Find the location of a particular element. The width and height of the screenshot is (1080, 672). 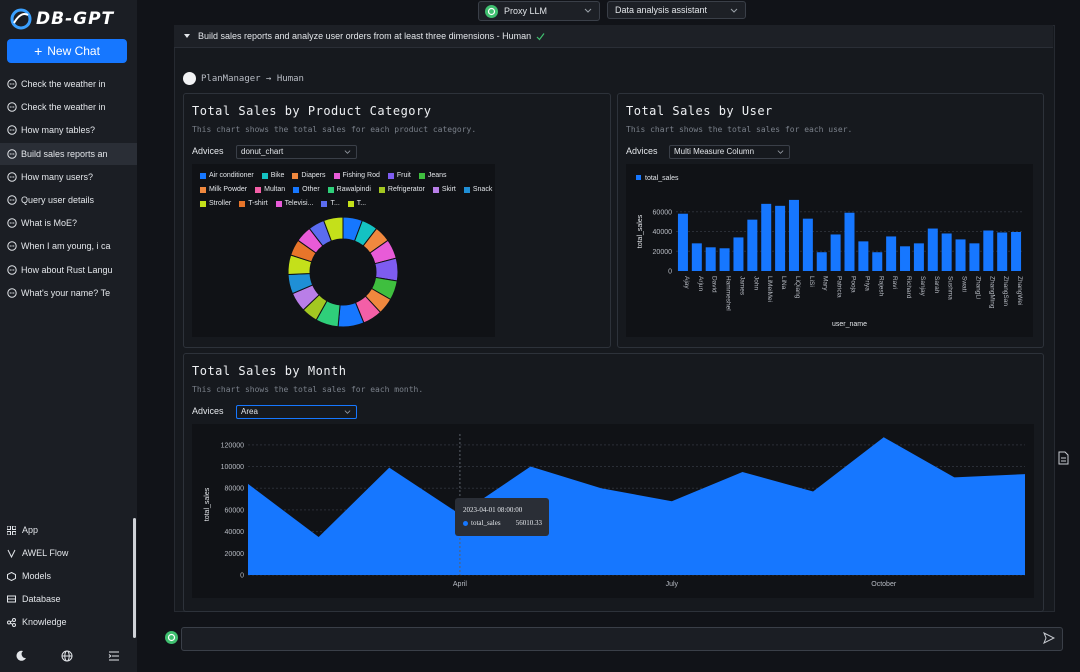

theme-moon-icon is located at coordinates (21, 656).